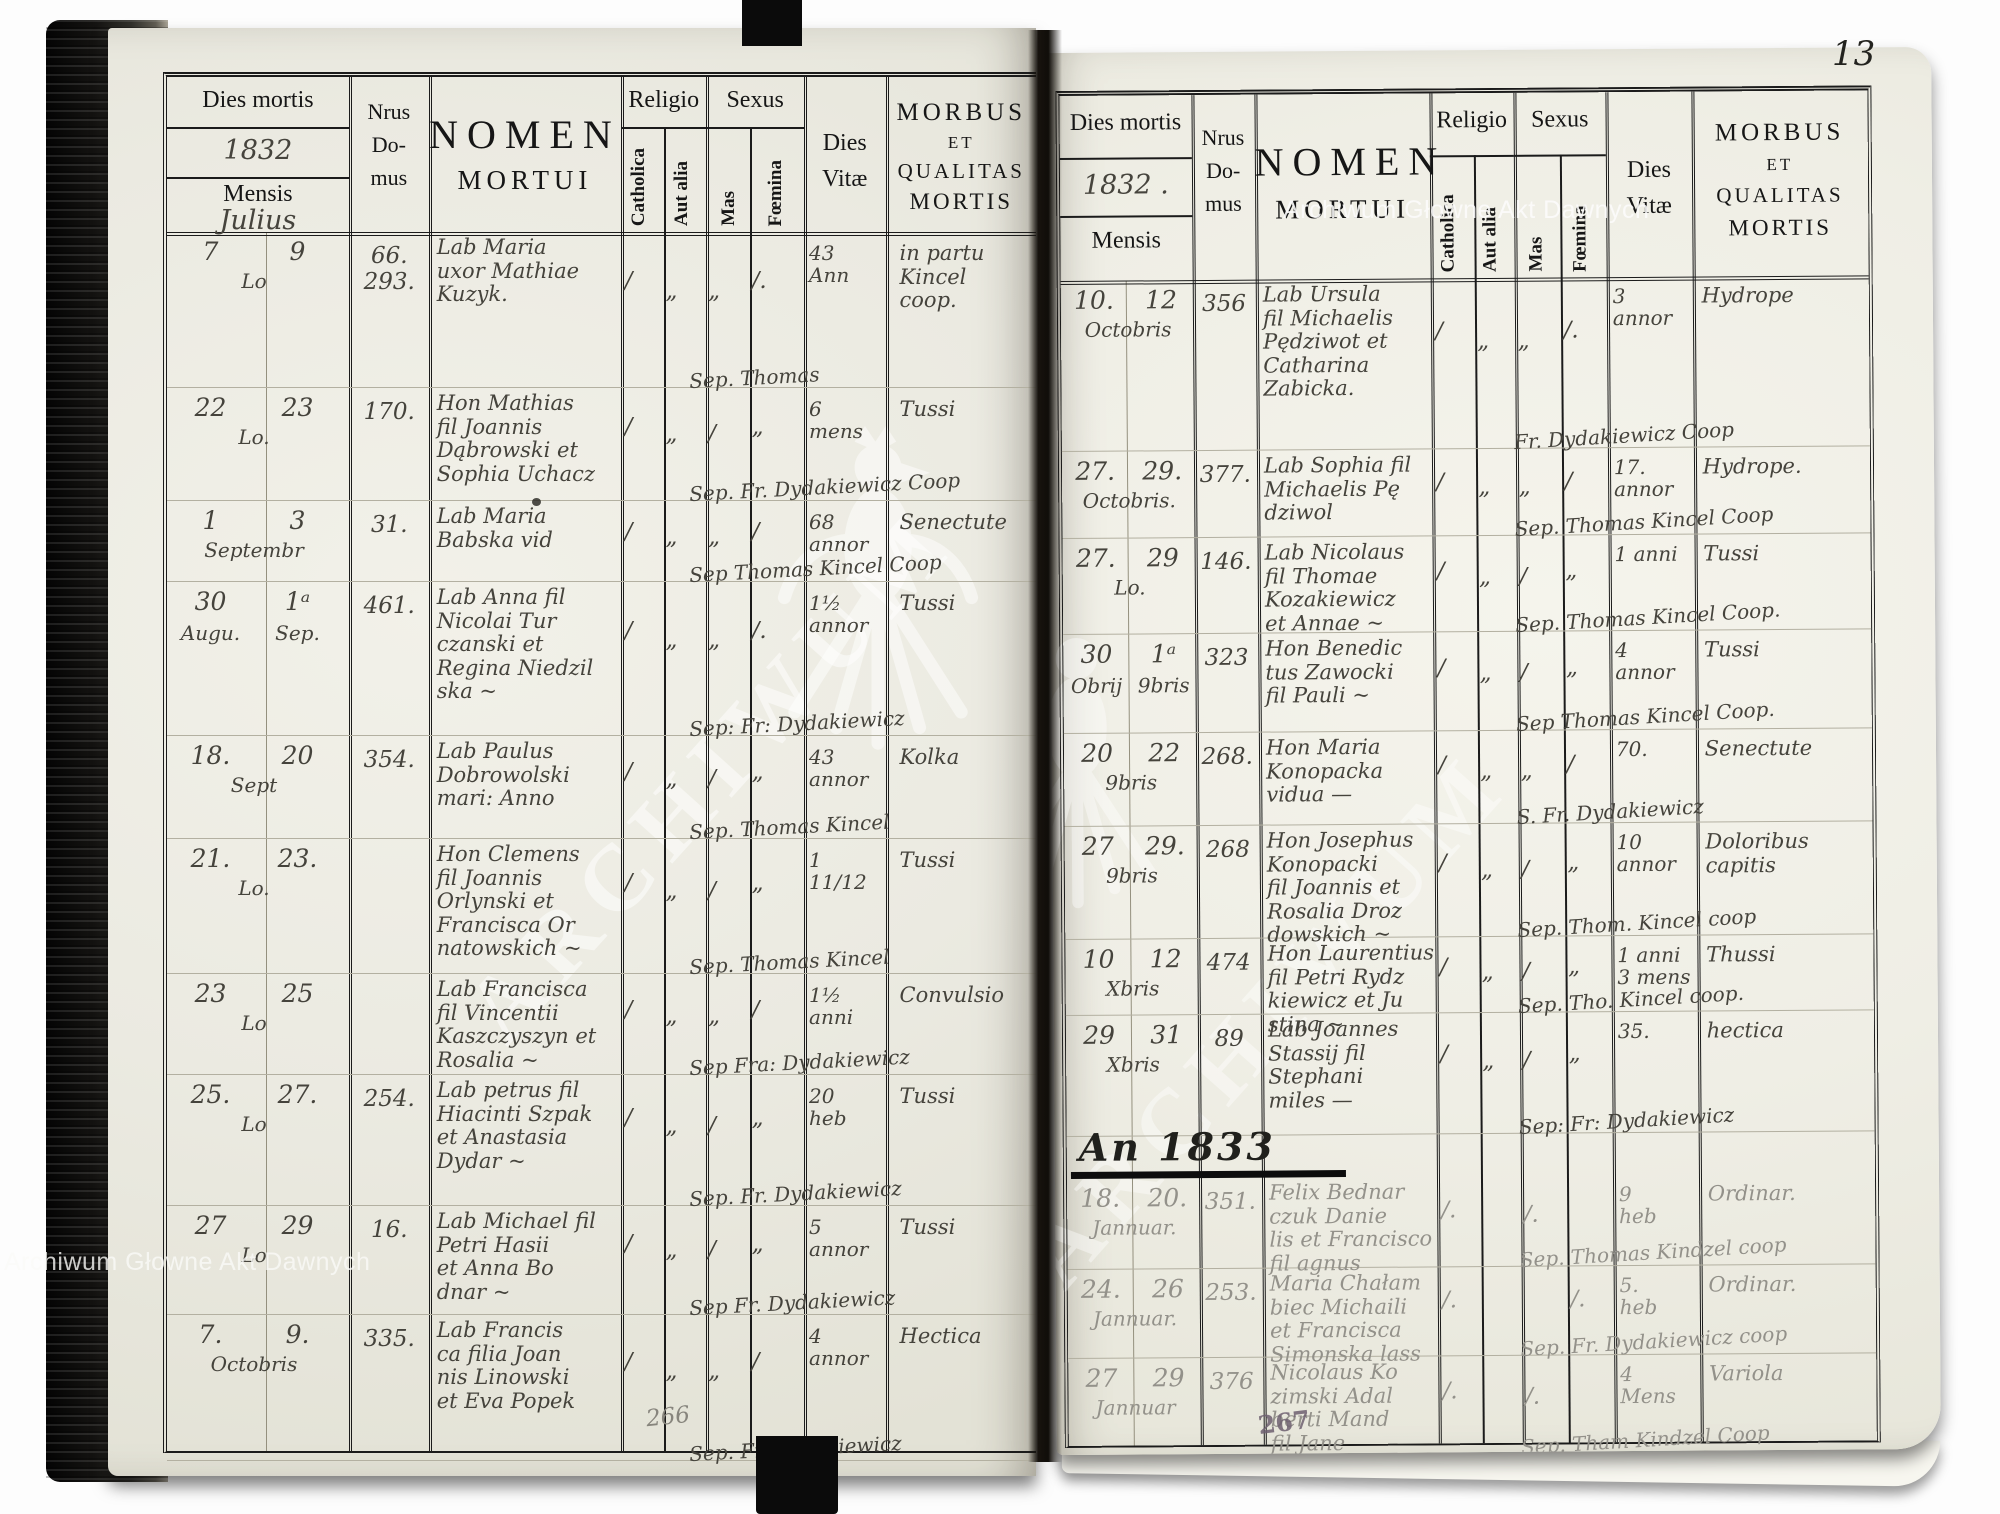  Describe the element at coordinates (1223, 170) in the screenshot. I see `nrus-domus-label: Nrus Do- mus` at that location.